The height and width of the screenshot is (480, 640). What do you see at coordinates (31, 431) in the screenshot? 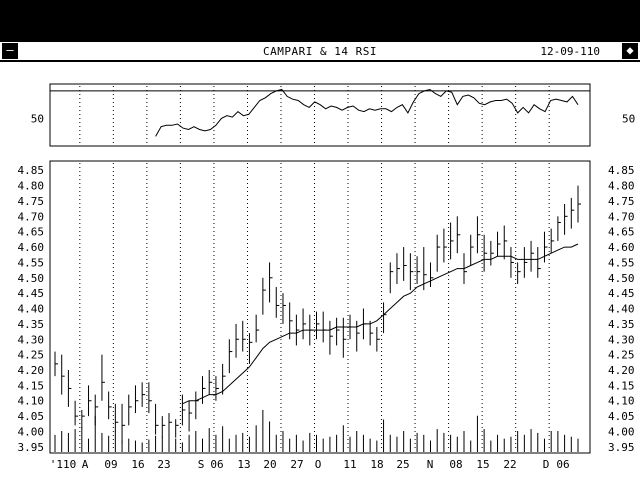
I see `price-tick-left: 4.00` at bounding box center [31, 431].